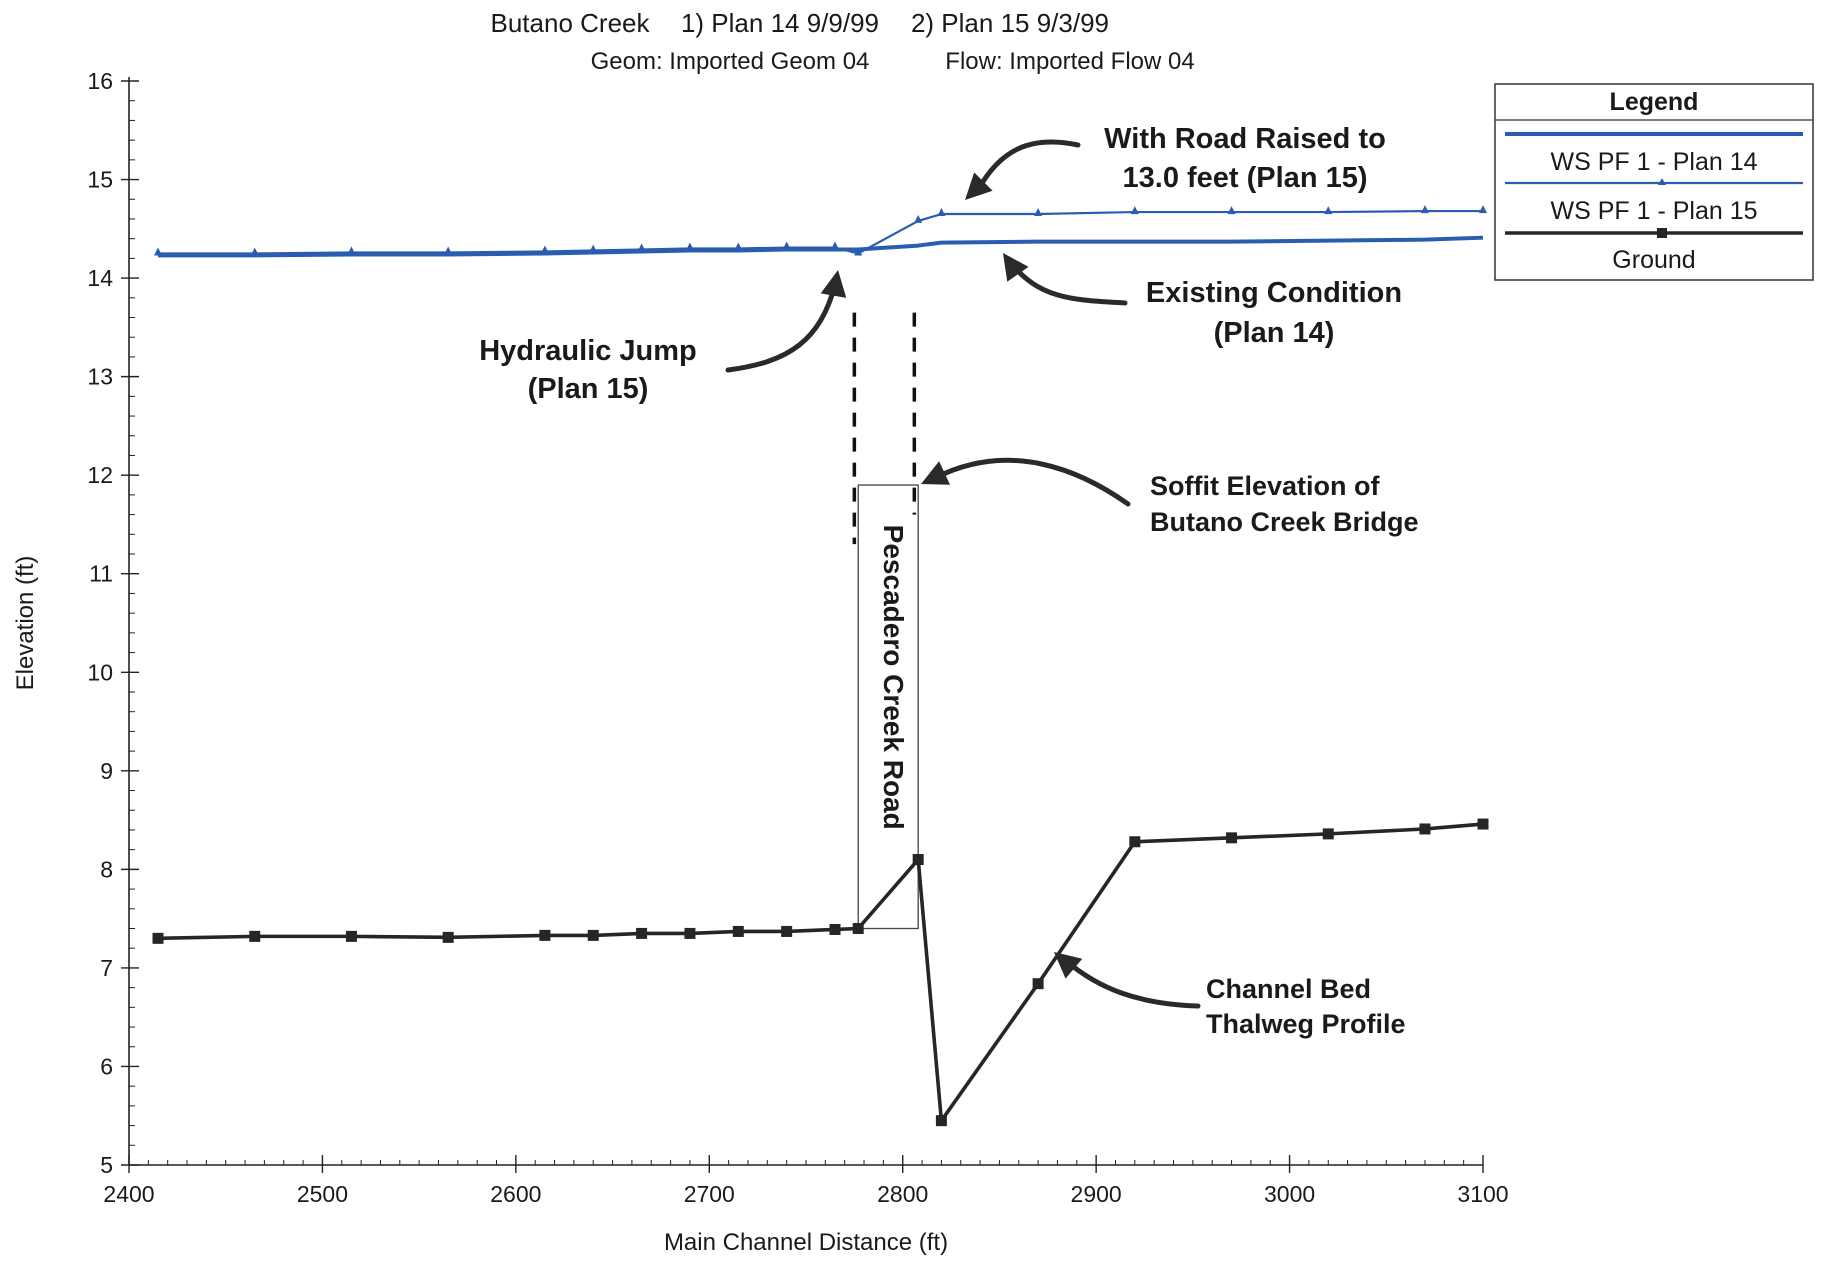  I want to click on x-tick-label: 3000, so click(1289, 1194).